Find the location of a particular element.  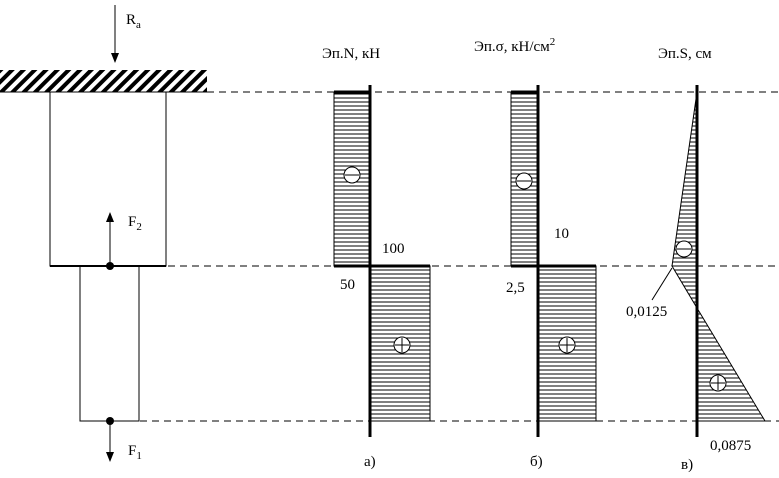

value-label: 10 is located at coordinates (561, 234).